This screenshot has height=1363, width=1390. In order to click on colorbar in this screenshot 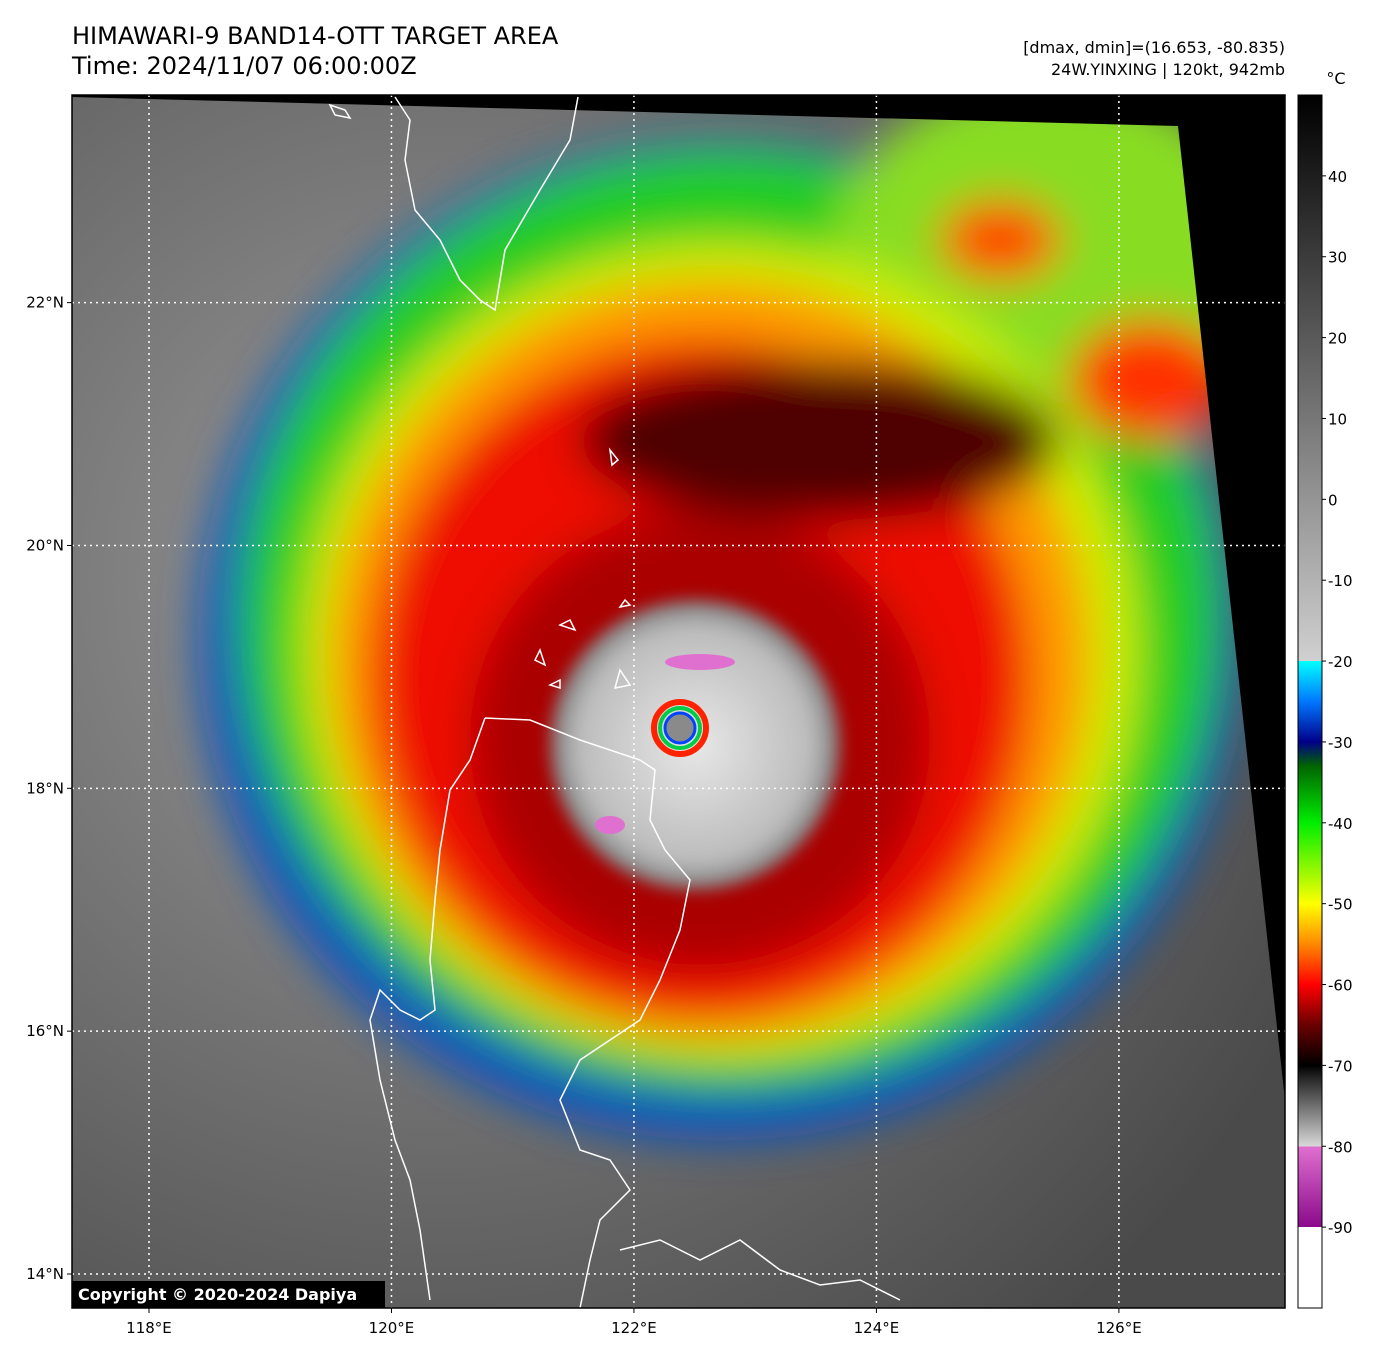, I will do `click(1310, 701)`.